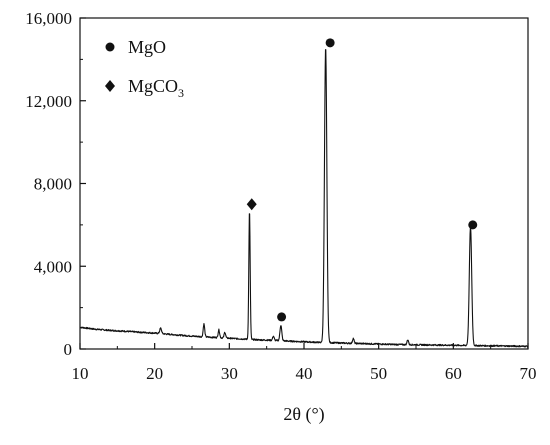 This screenshot has width=550, height=445. Describe the element at coordinates (303, 414) in the screenshot. I see `x-axis-title: 2θ (°)` at that location.